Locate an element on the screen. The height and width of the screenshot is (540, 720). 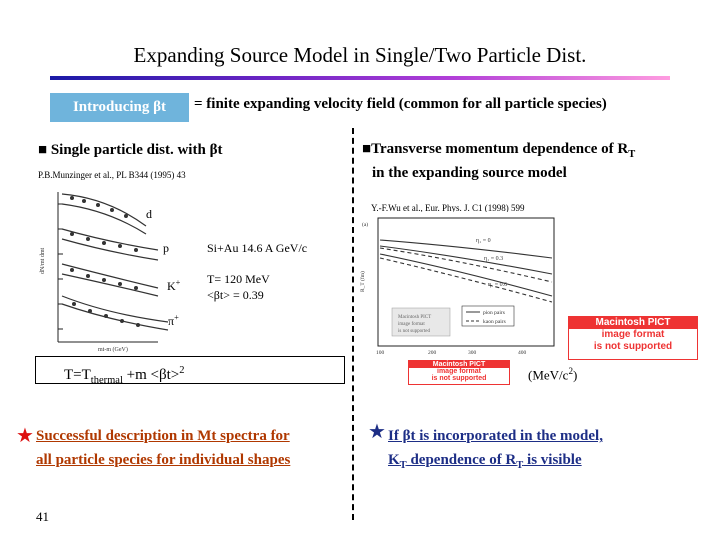
svg-text: pion pairs is located at coordinates (494, 313).